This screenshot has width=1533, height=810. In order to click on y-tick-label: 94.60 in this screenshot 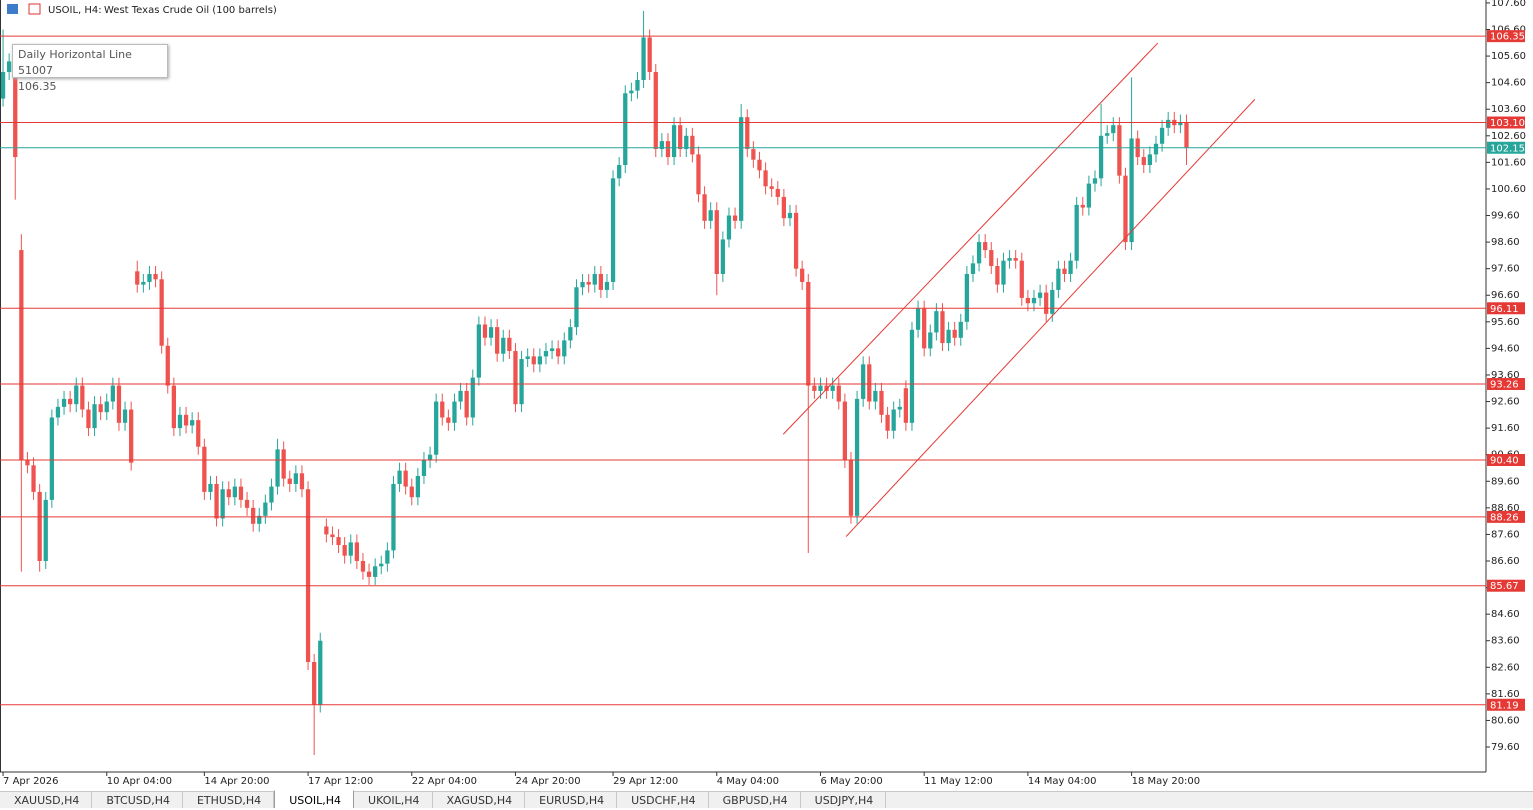, I will do `click(1505, 348)`.